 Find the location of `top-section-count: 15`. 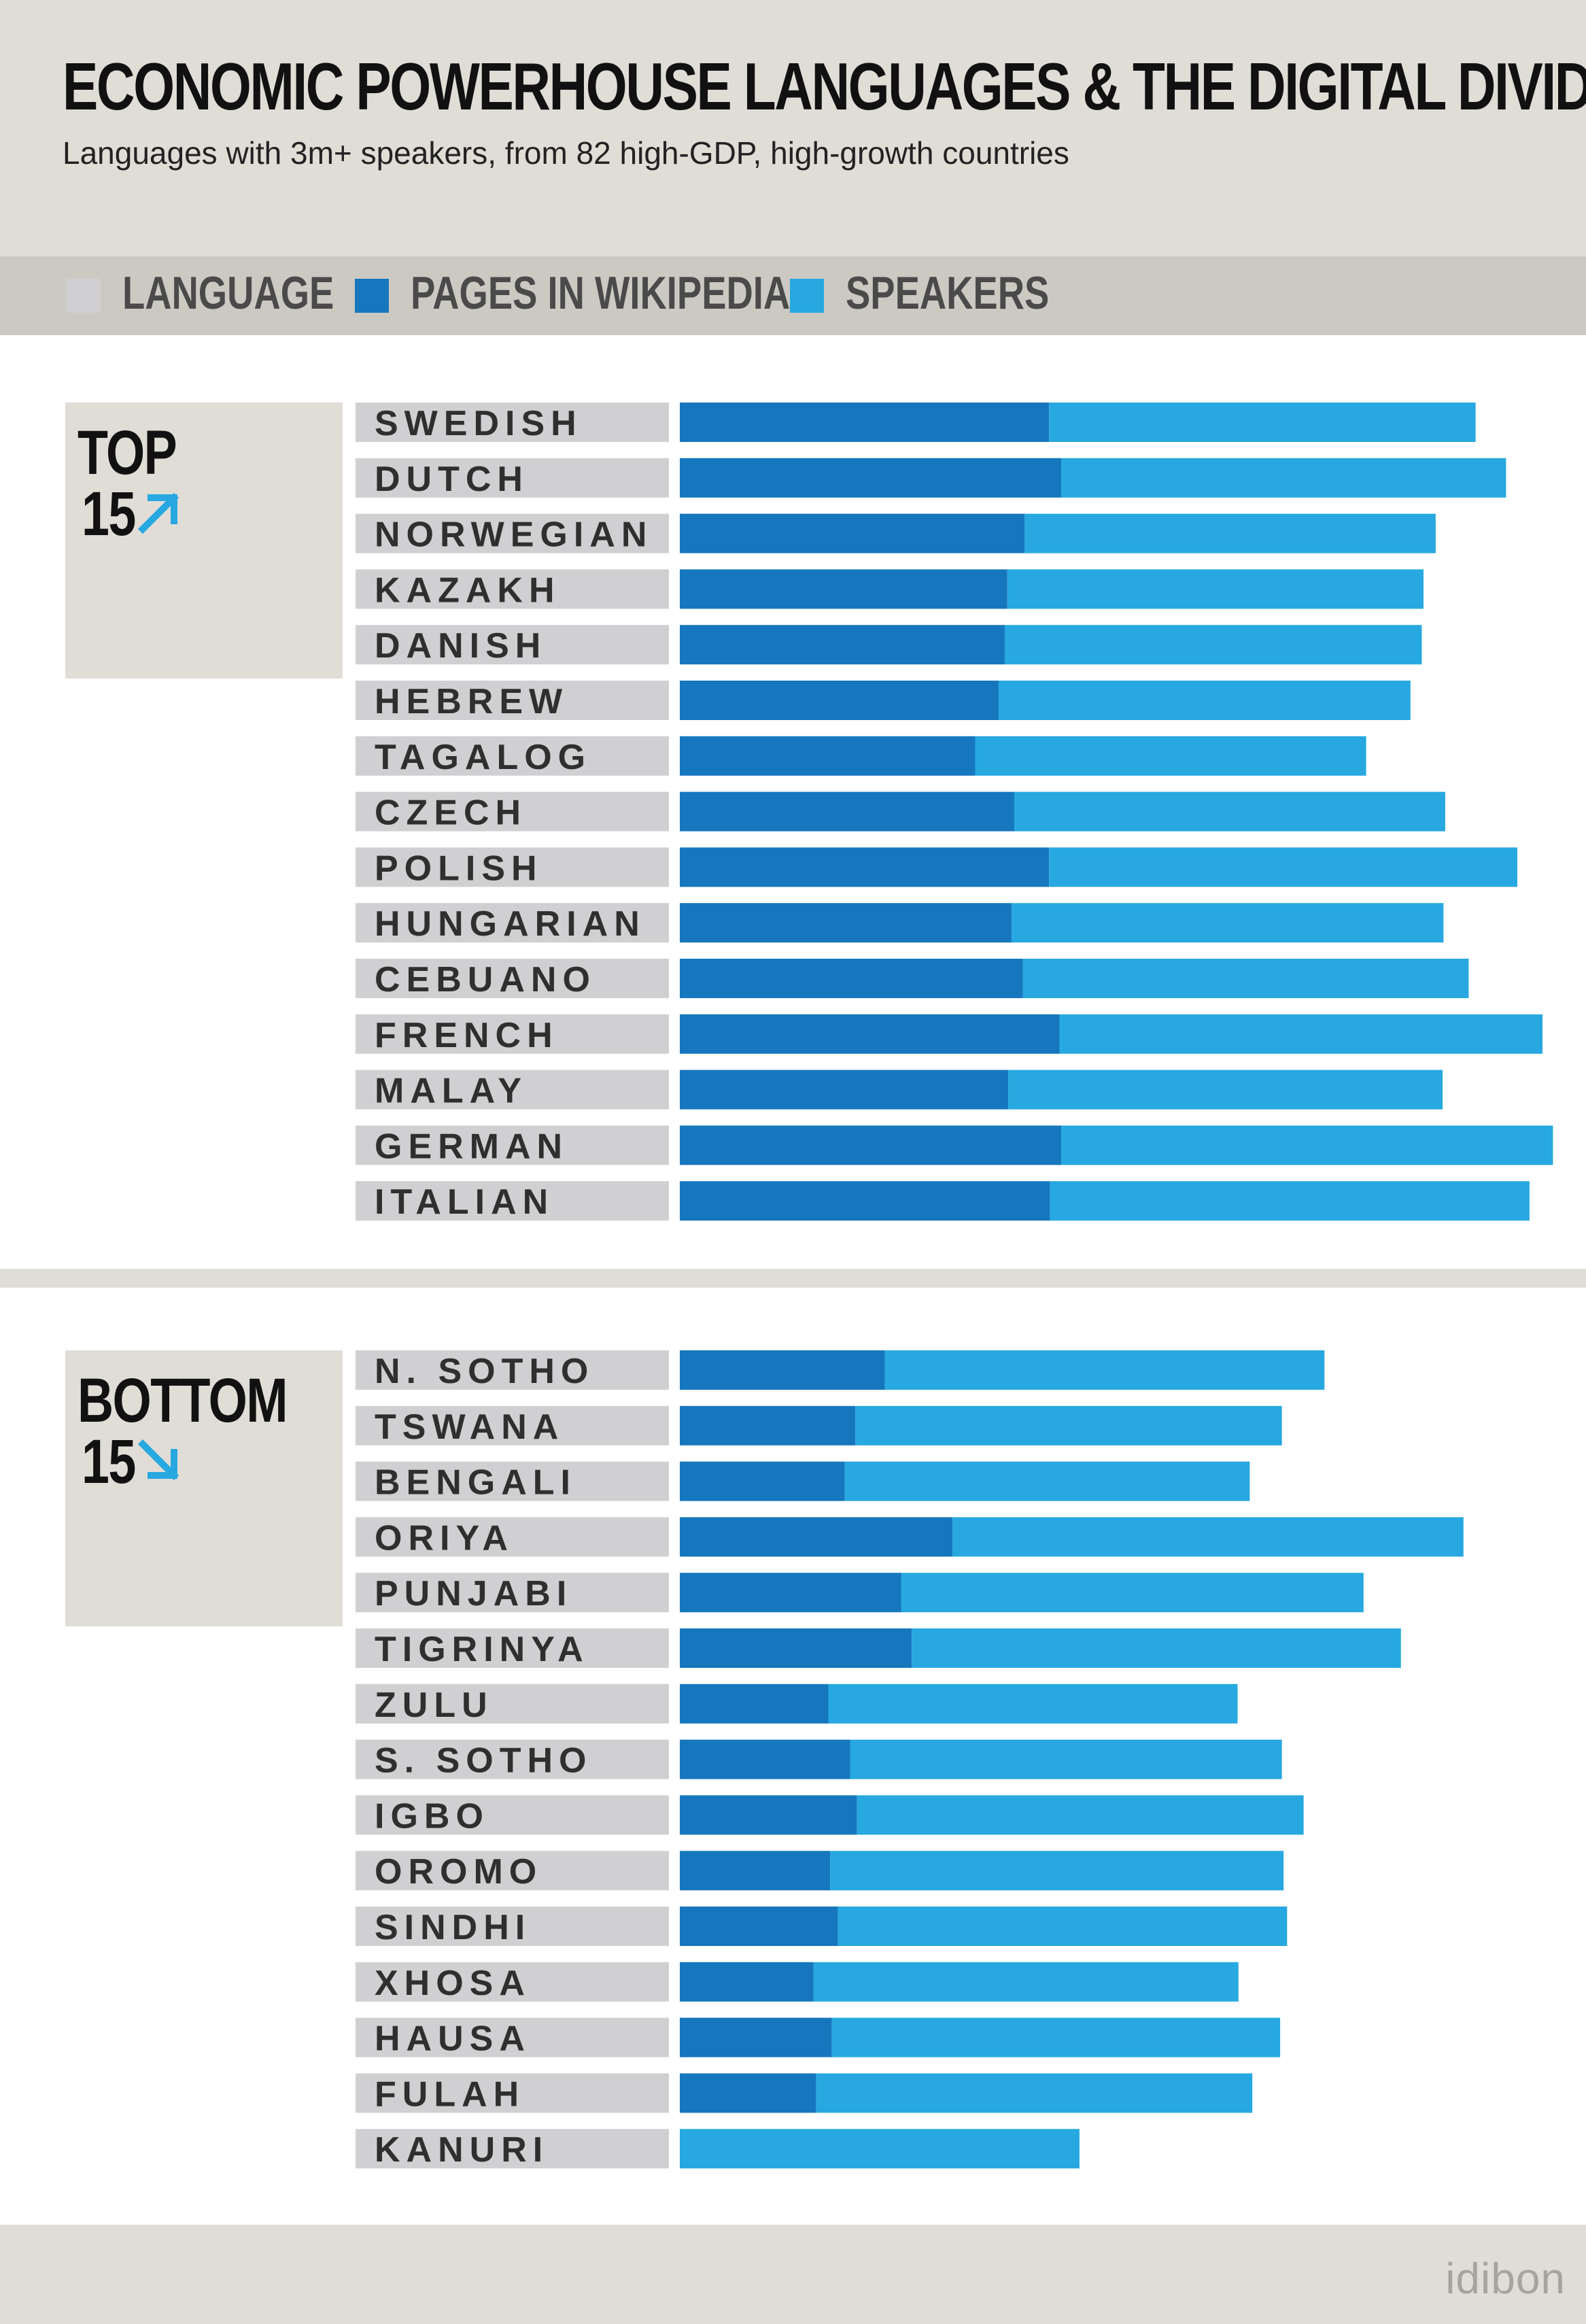

top-section-count: 15 is located at coordinates (109, 514).